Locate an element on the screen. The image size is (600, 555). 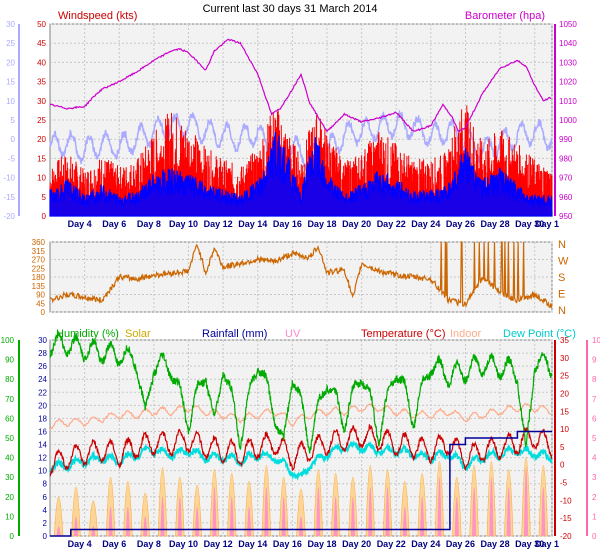
p3-rain-tick-0: 0 is located at coordinates (45, 536).